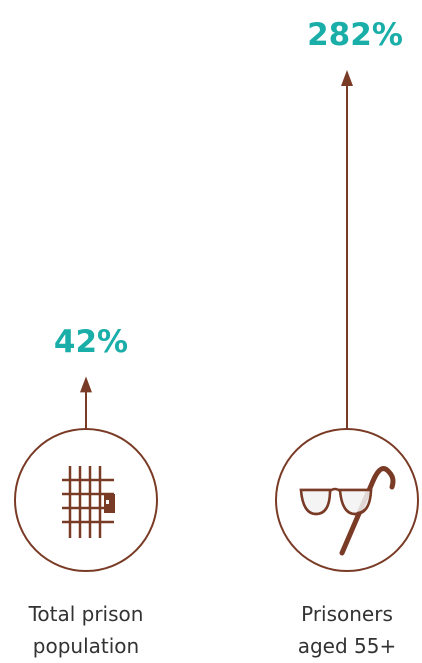 The image size is (422, 663). I want to click on icon-circle-total, so click(86, 500).